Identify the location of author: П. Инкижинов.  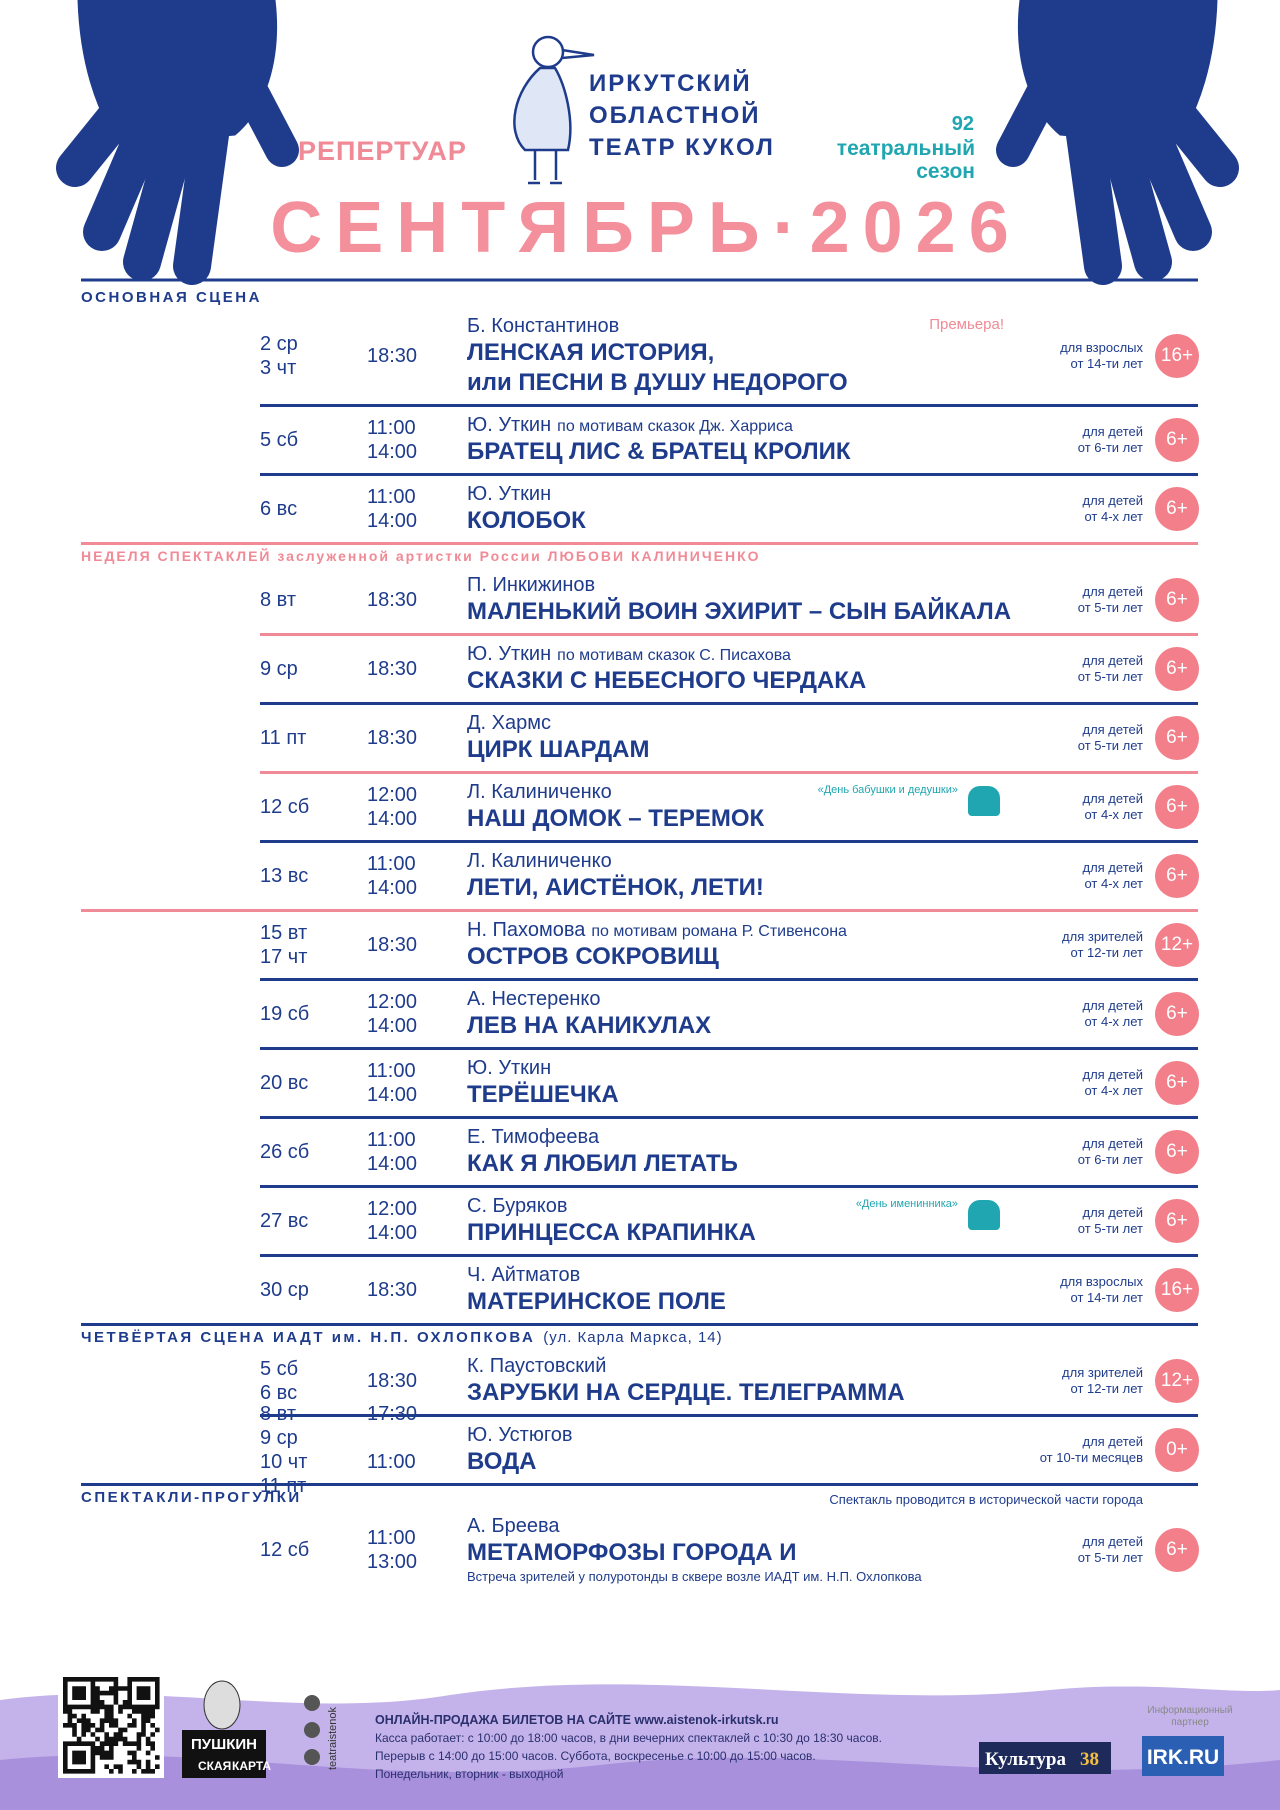
(531, 585).